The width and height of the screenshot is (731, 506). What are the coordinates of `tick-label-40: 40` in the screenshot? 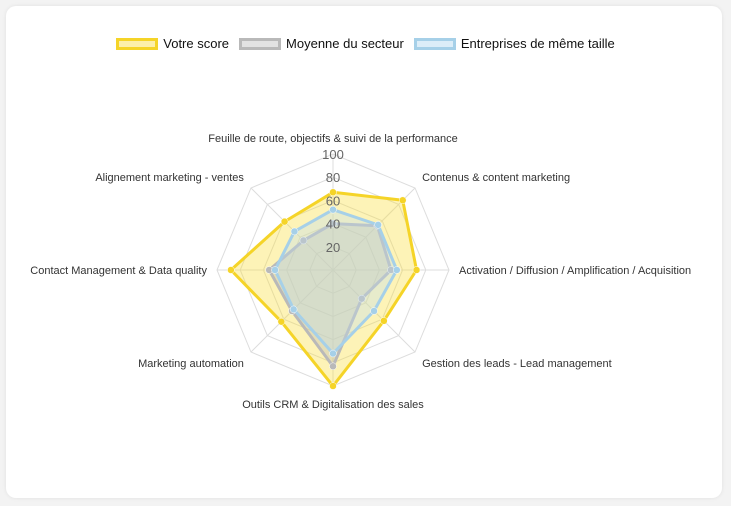 It's located at (333, 224).